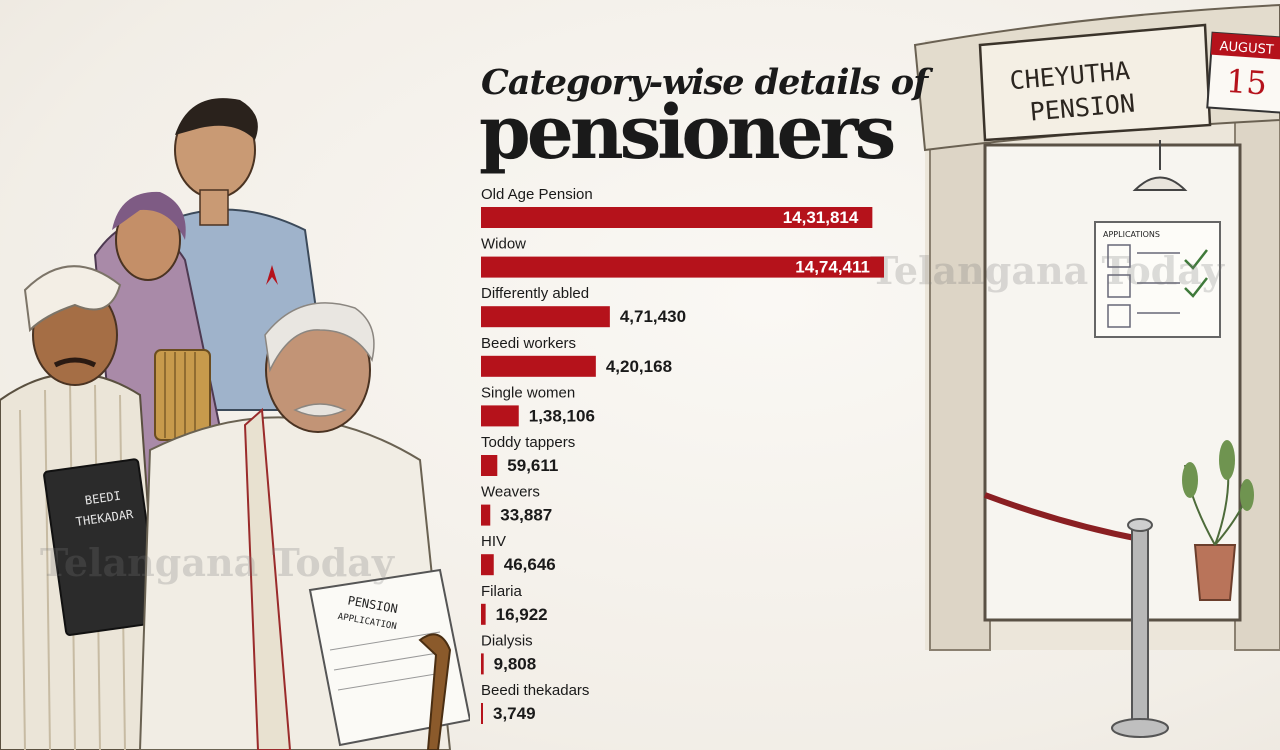 This screenshot has width=1280, height=750. Describe the element at coordinates (528, 442) in the screenshot. I see `category-label: Toddy tappers` at that location.